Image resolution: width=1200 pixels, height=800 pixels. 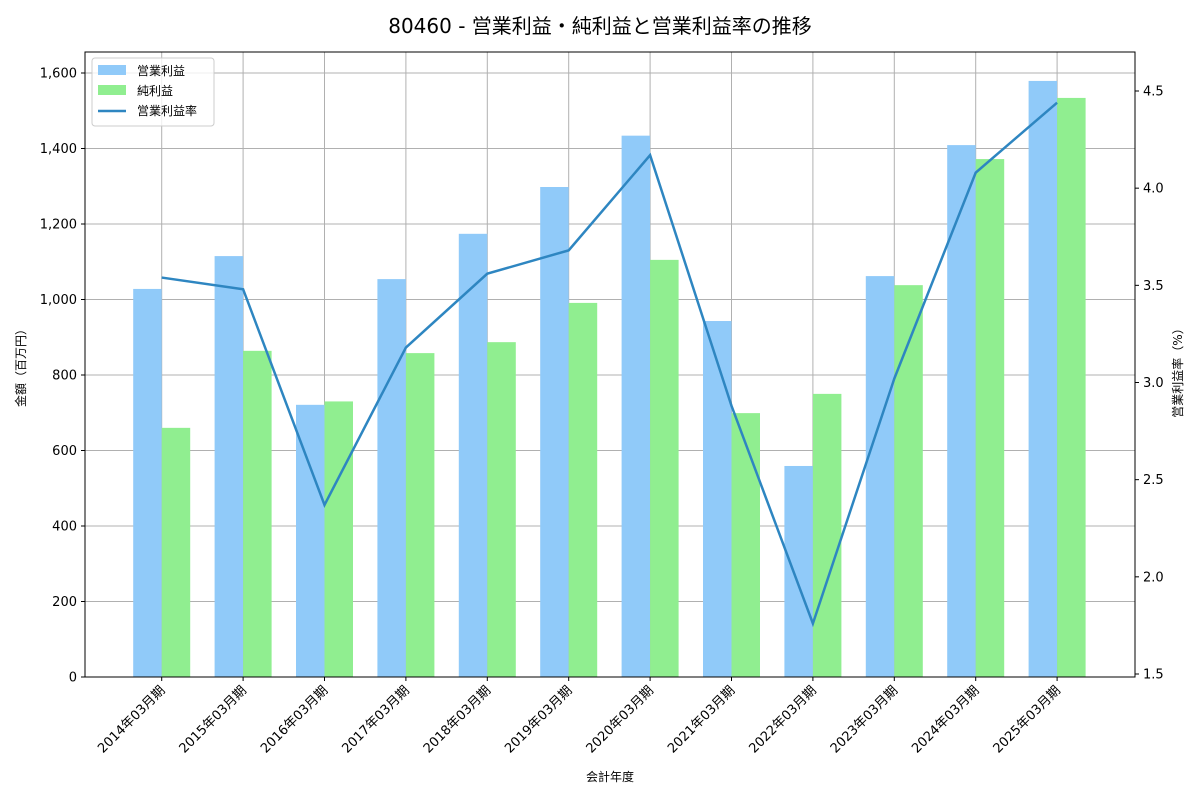 What do you see at coordinates (58, 300) in the screenshot?
I see `y-tick-label: 1,000` at bounding box center [58, 300].